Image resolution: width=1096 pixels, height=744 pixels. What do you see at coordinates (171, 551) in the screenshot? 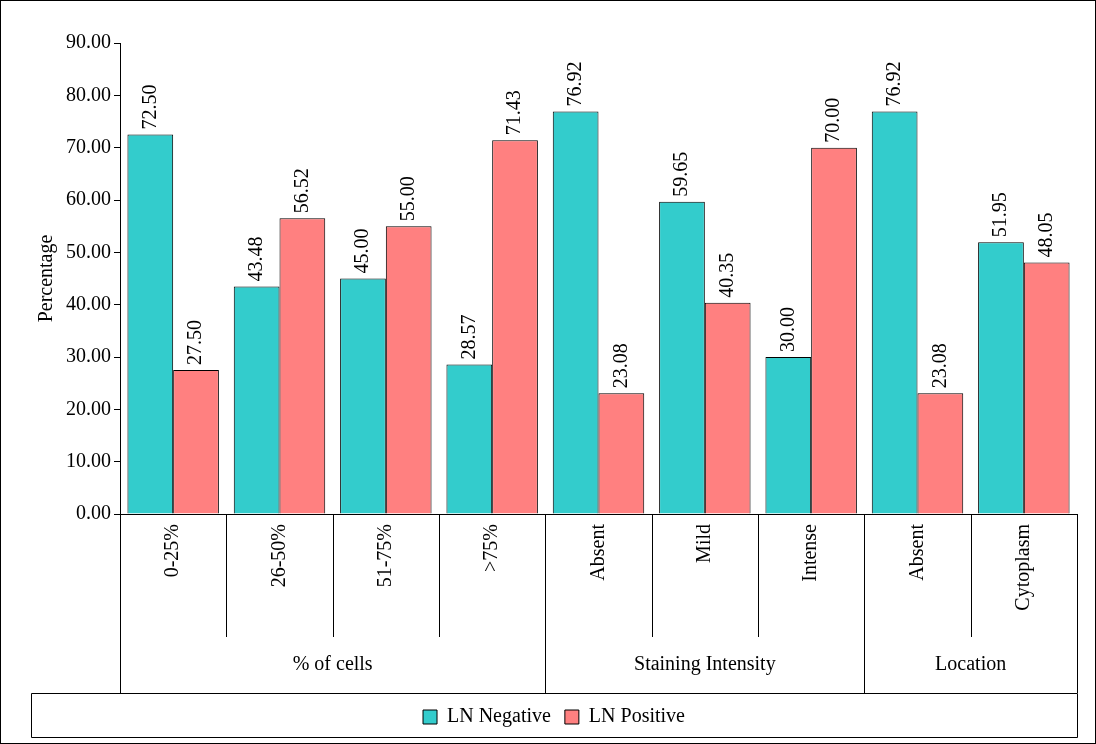
I see `x-tick-label: 0-25%` at bounding box center [171, 551].